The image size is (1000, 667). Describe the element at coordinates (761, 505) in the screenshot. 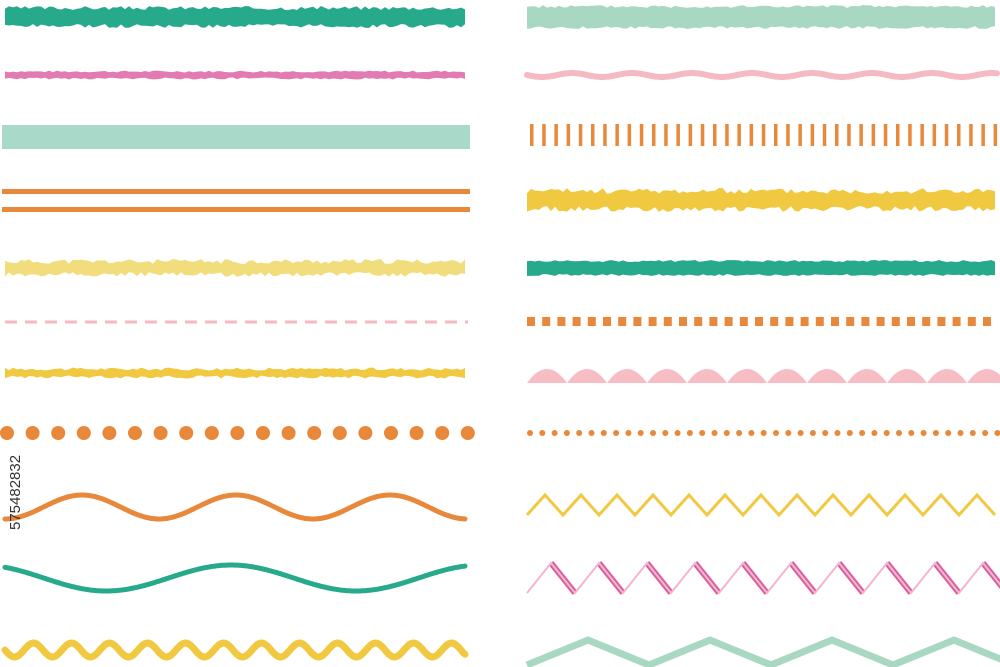

I see `yellow-zigzag` at that location.